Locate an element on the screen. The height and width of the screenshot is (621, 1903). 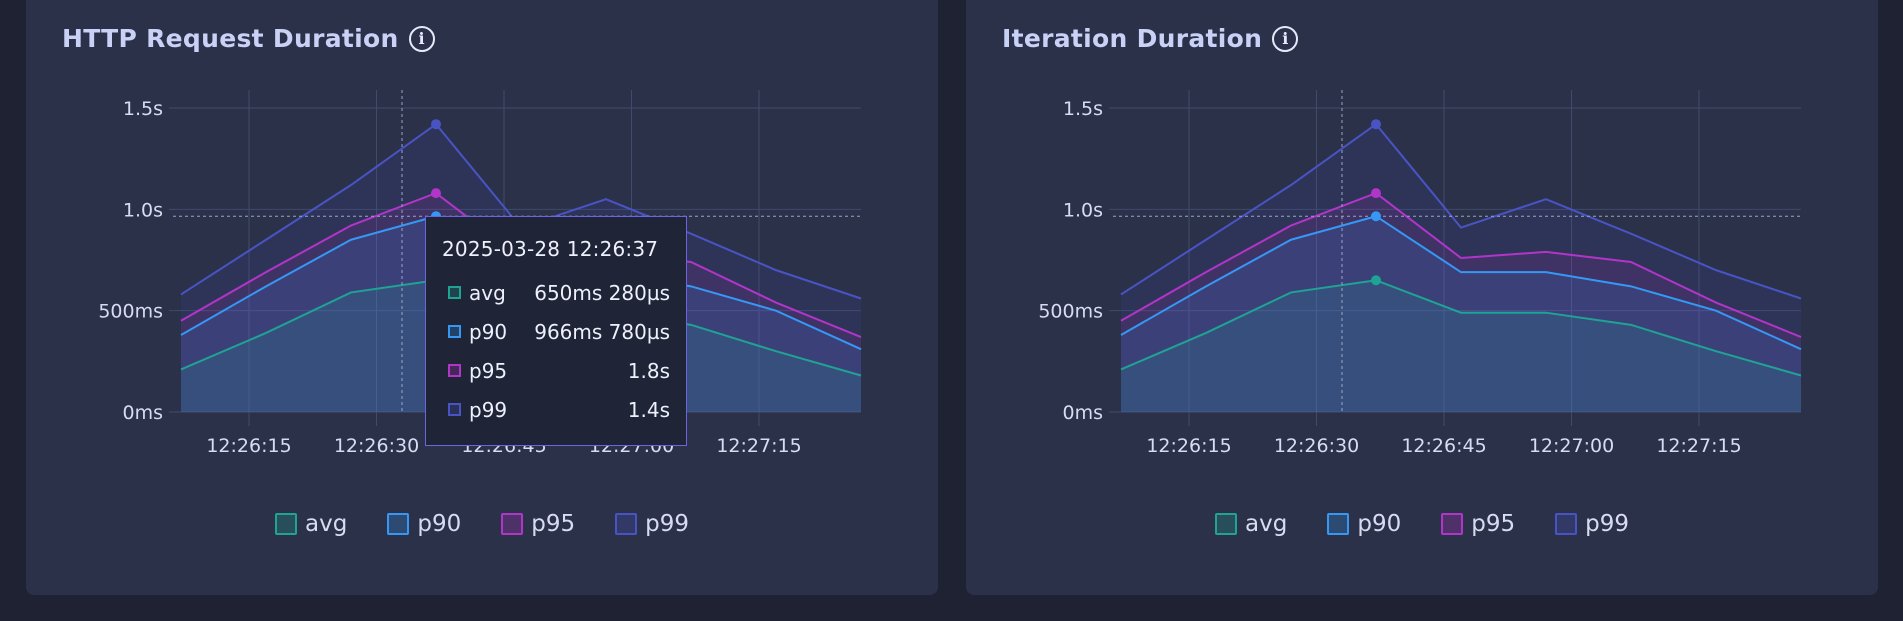
hover-point-avg is located at coordinates (1376, 280).